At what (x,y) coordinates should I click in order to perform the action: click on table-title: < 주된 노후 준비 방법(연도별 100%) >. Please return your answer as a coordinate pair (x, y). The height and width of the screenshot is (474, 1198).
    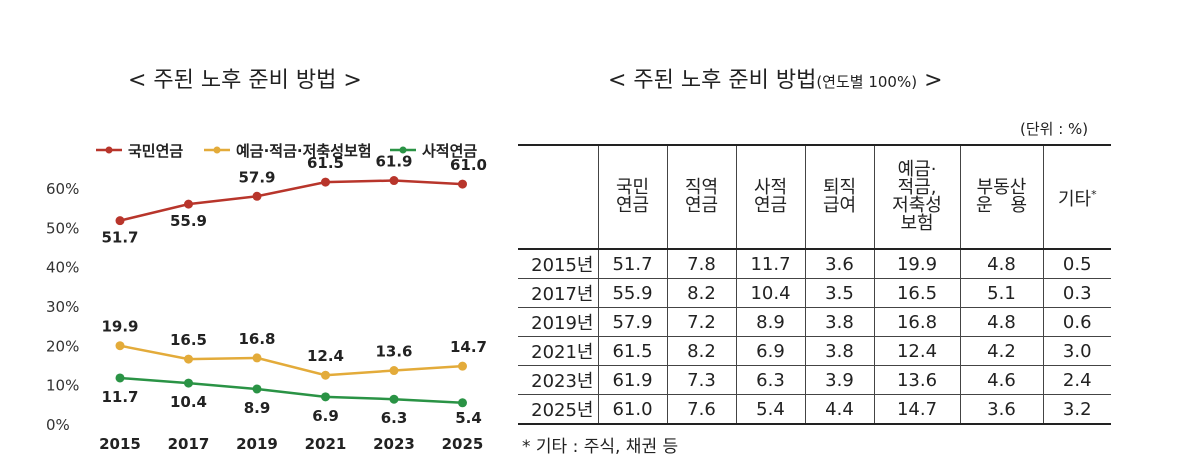
    Looking at the image, I should click on (775, 78).